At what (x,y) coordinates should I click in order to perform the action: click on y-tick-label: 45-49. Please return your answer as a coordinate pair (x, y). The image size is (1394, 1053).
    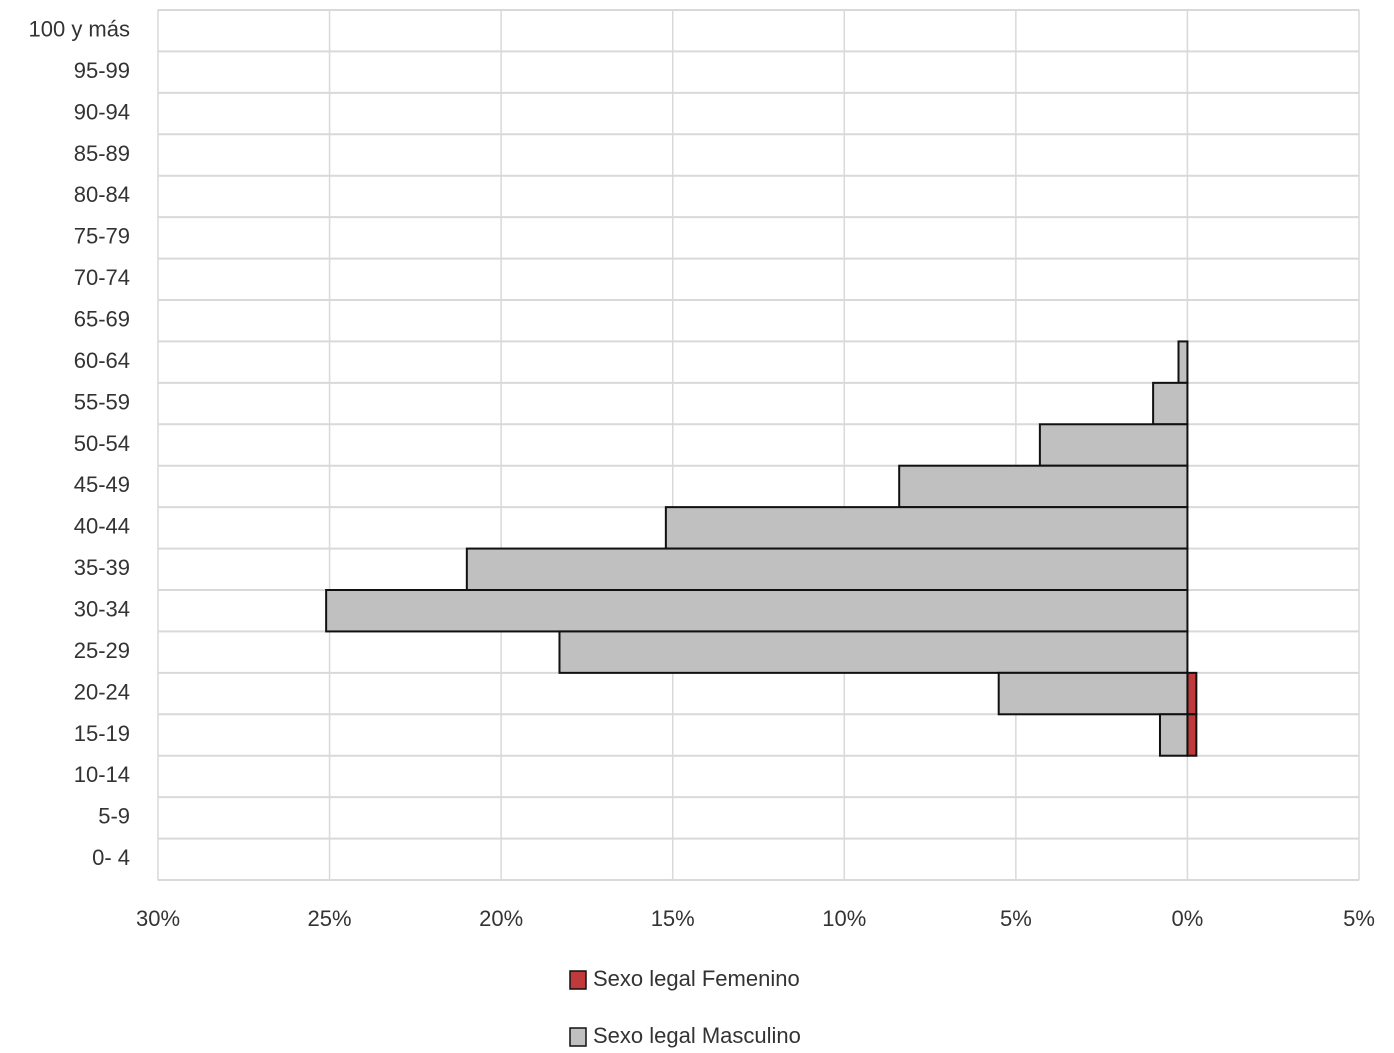
    Looking at the image, I should click on (102, 484).